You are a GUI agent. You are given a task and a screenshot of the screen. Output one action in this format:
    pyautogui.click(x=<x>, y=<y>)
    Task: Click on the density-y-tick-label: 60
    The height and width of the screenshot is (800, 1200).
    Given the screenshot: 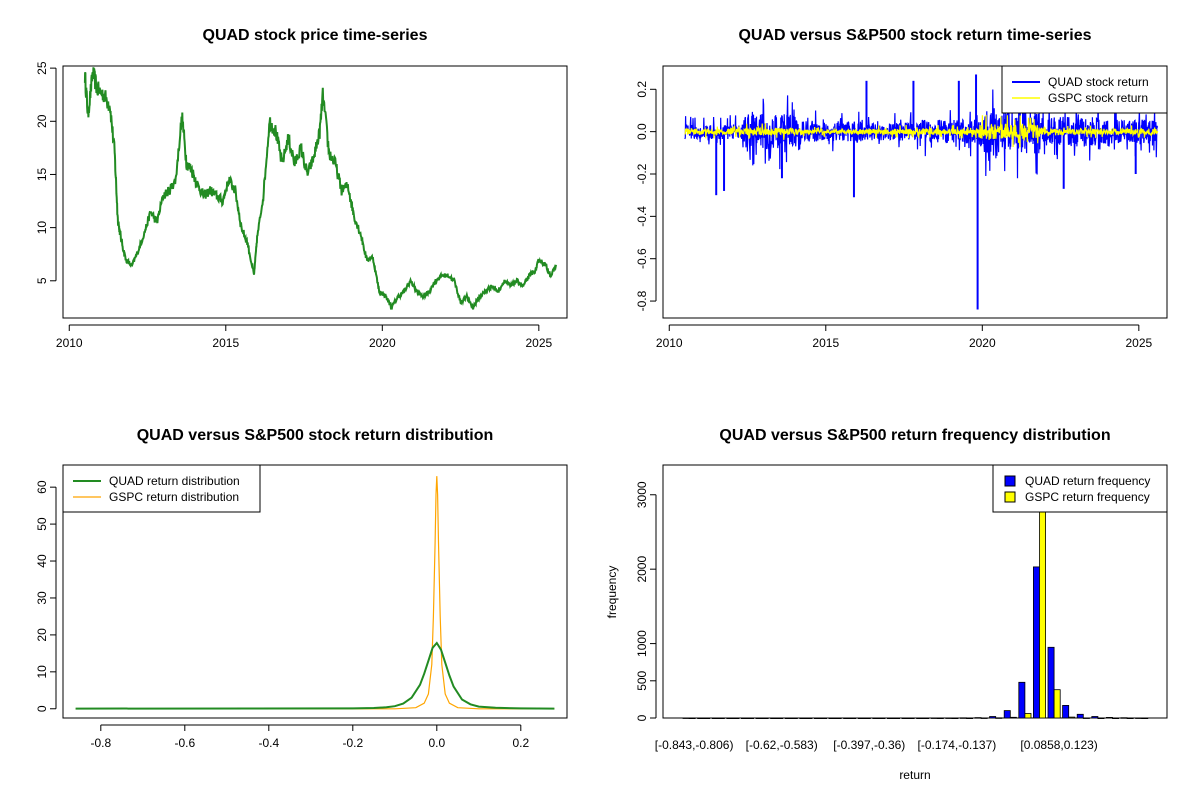 What is the action you would take?
    pyautogui.click(x=42, y=487)
    